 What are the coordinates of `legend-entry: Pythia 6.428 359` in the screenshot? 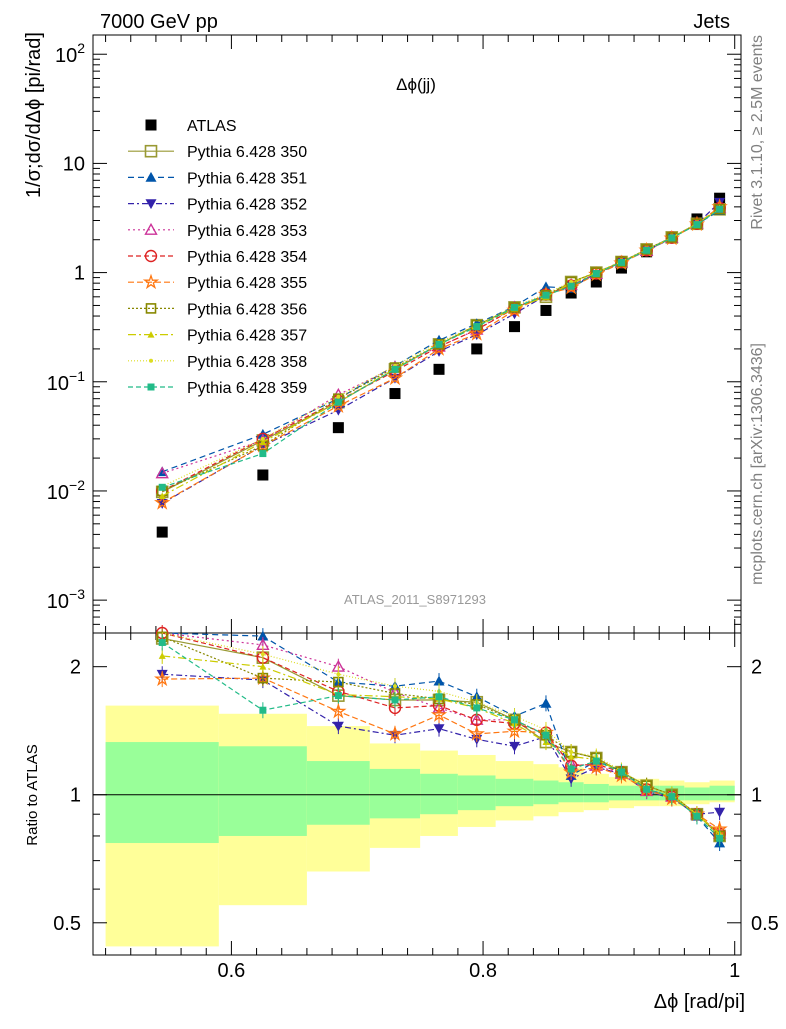 It's located at (217, 388).